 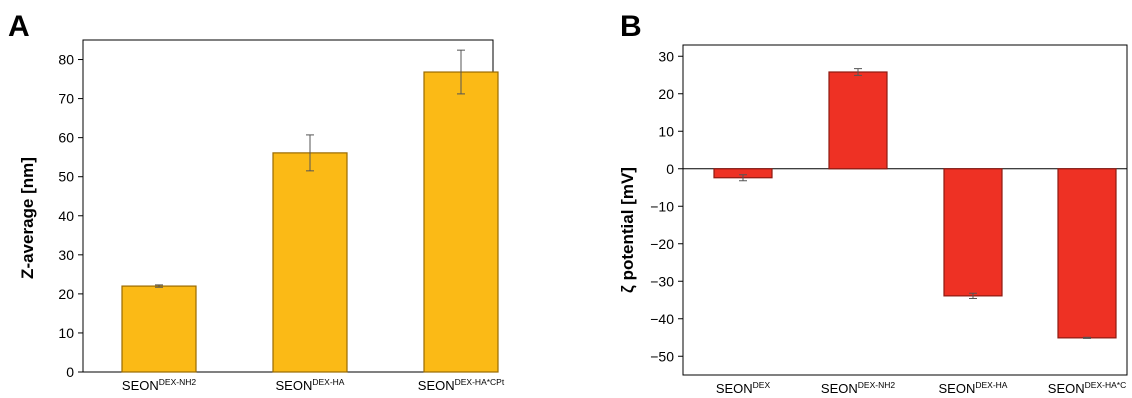 I want to click on panel-b-letter: B, so click(x=631, y=26).